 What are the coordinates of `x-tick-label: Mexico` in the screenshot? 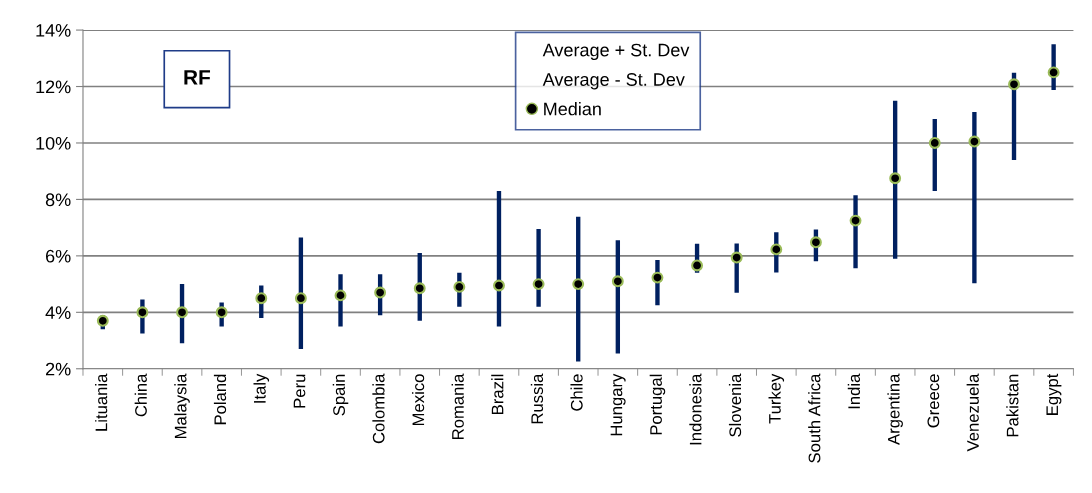 It's located at (418, 400).